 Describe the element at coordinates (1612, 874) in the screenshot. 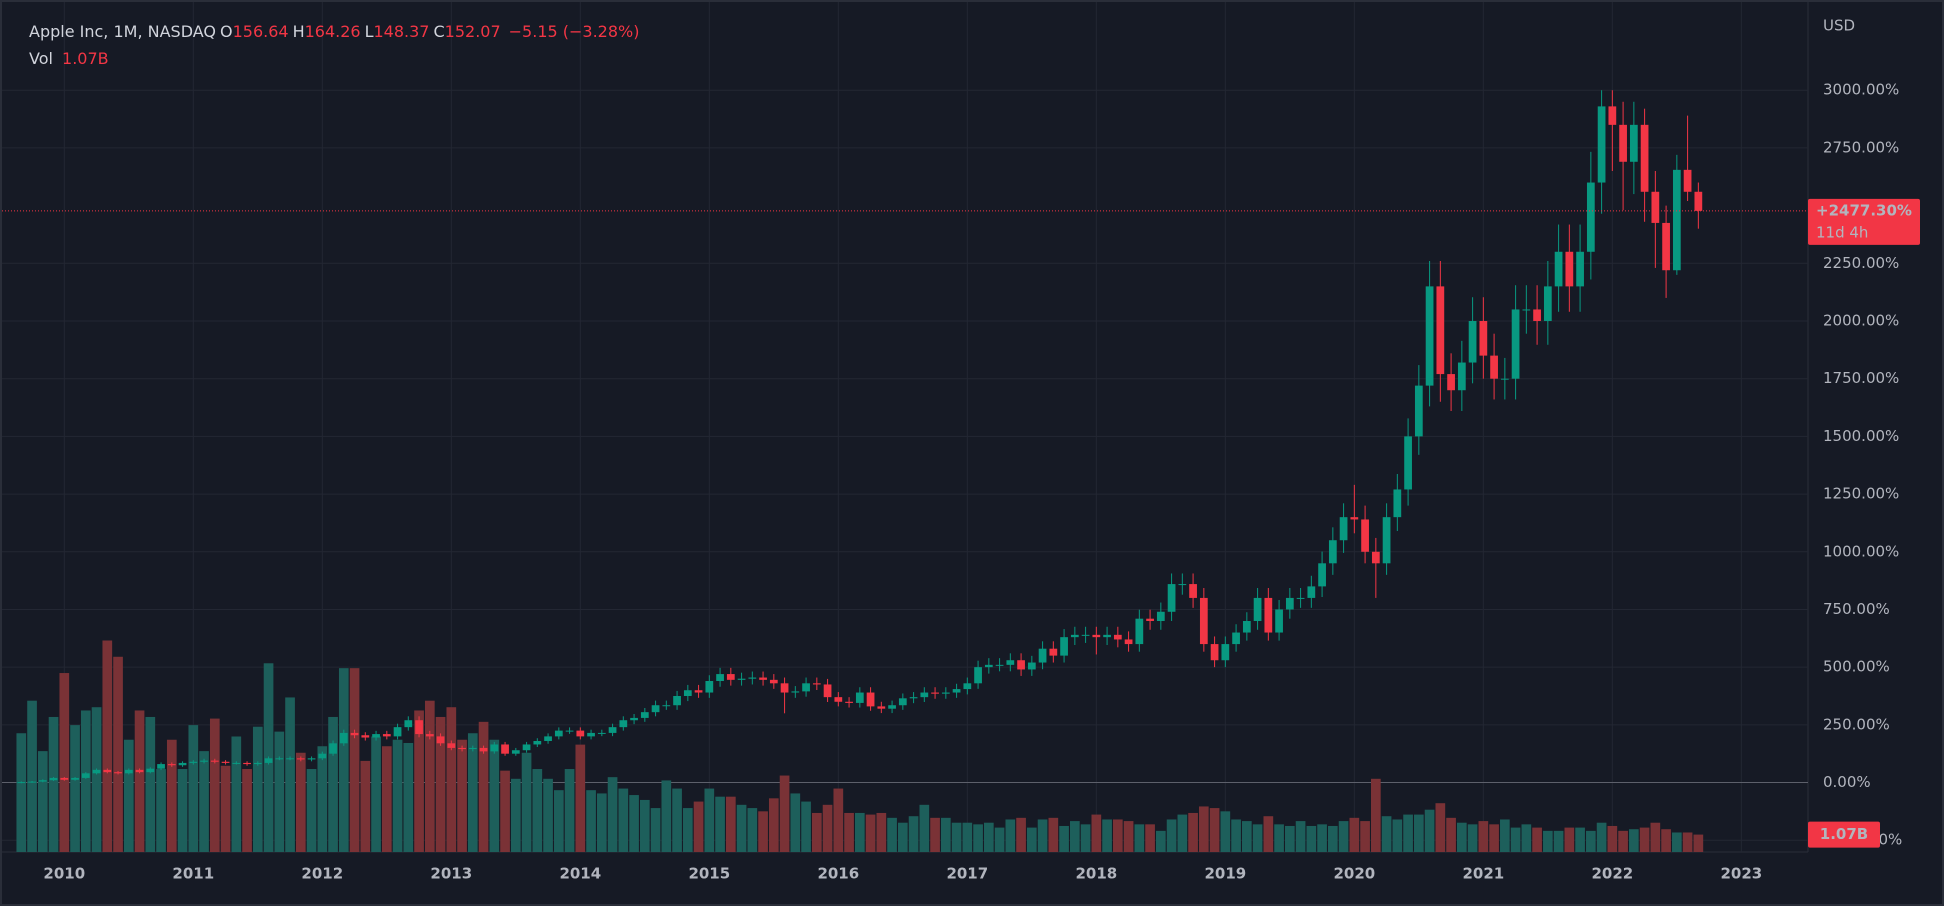

I see `x-tick-label: 2022` at that location.